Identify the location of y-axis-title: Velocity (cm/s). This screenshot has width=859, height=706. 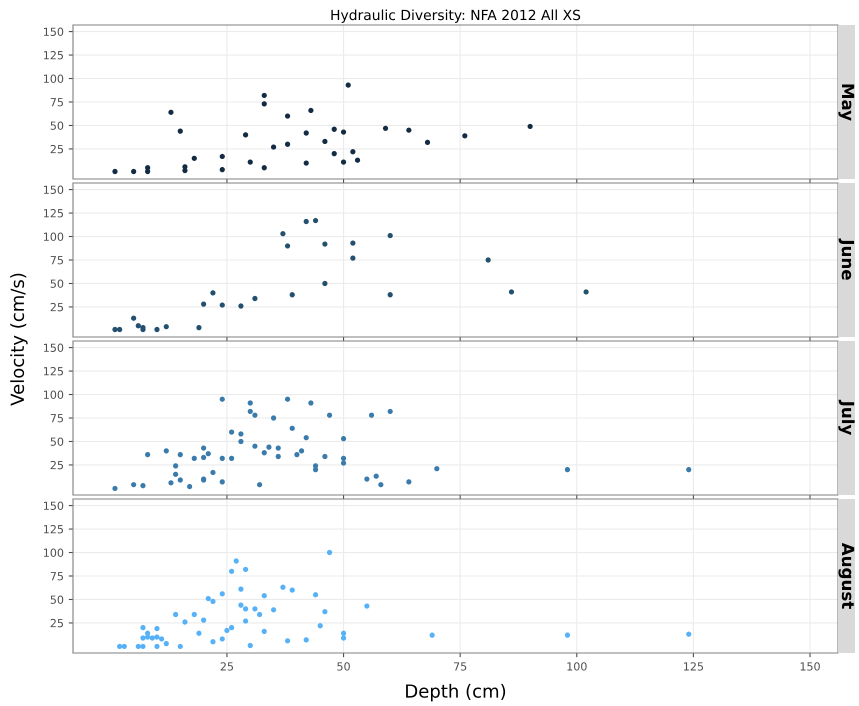
(19, 340).